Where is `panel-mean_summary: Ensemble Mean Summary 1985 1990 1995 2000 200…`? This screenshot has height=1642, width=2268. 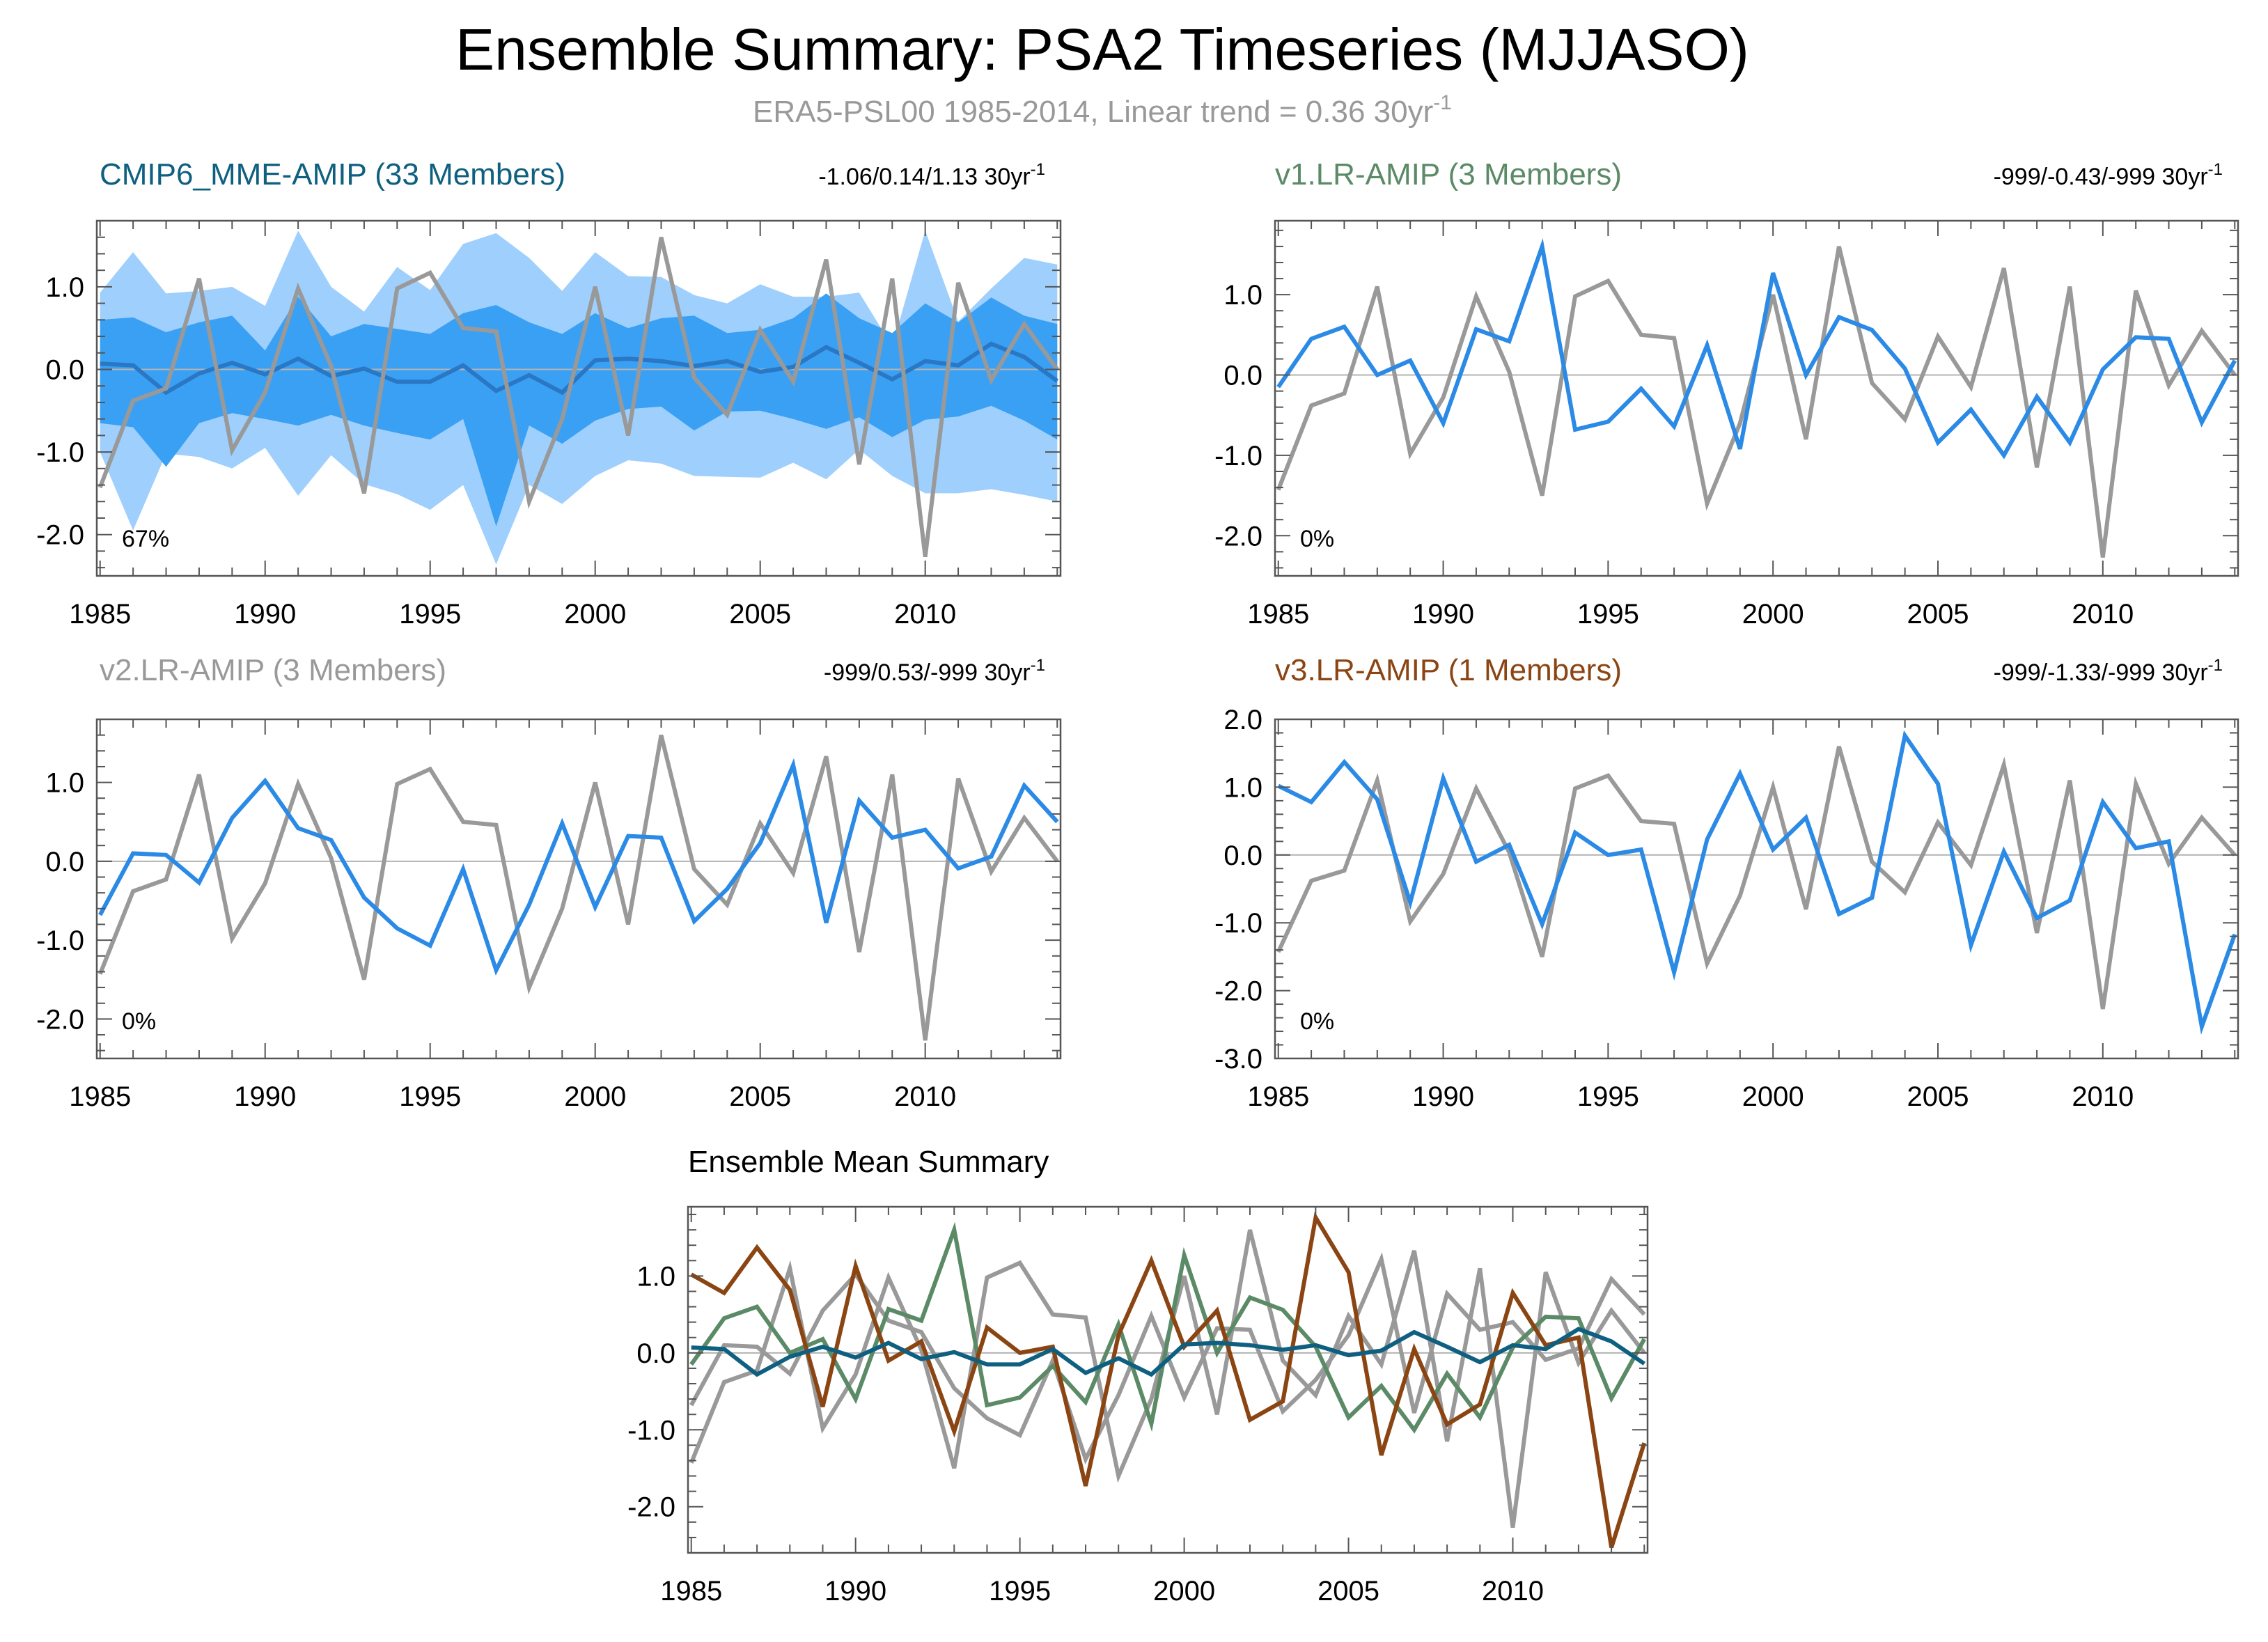 panel-mean_summary: Ensemble Mean Summary 1985 1990 1995 2000 200… is located at coordinates (1138, 1375).